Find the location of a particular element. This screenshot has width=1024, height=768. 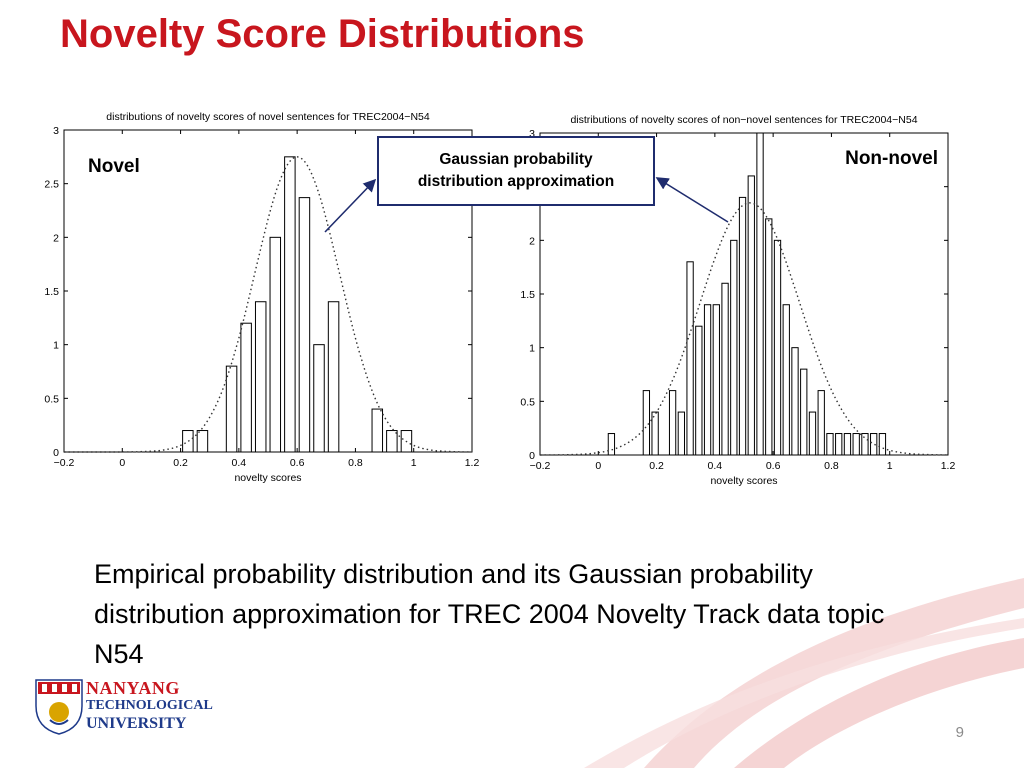

chart-1-x-tick-label: 0 is located at coordinates (122, 463).